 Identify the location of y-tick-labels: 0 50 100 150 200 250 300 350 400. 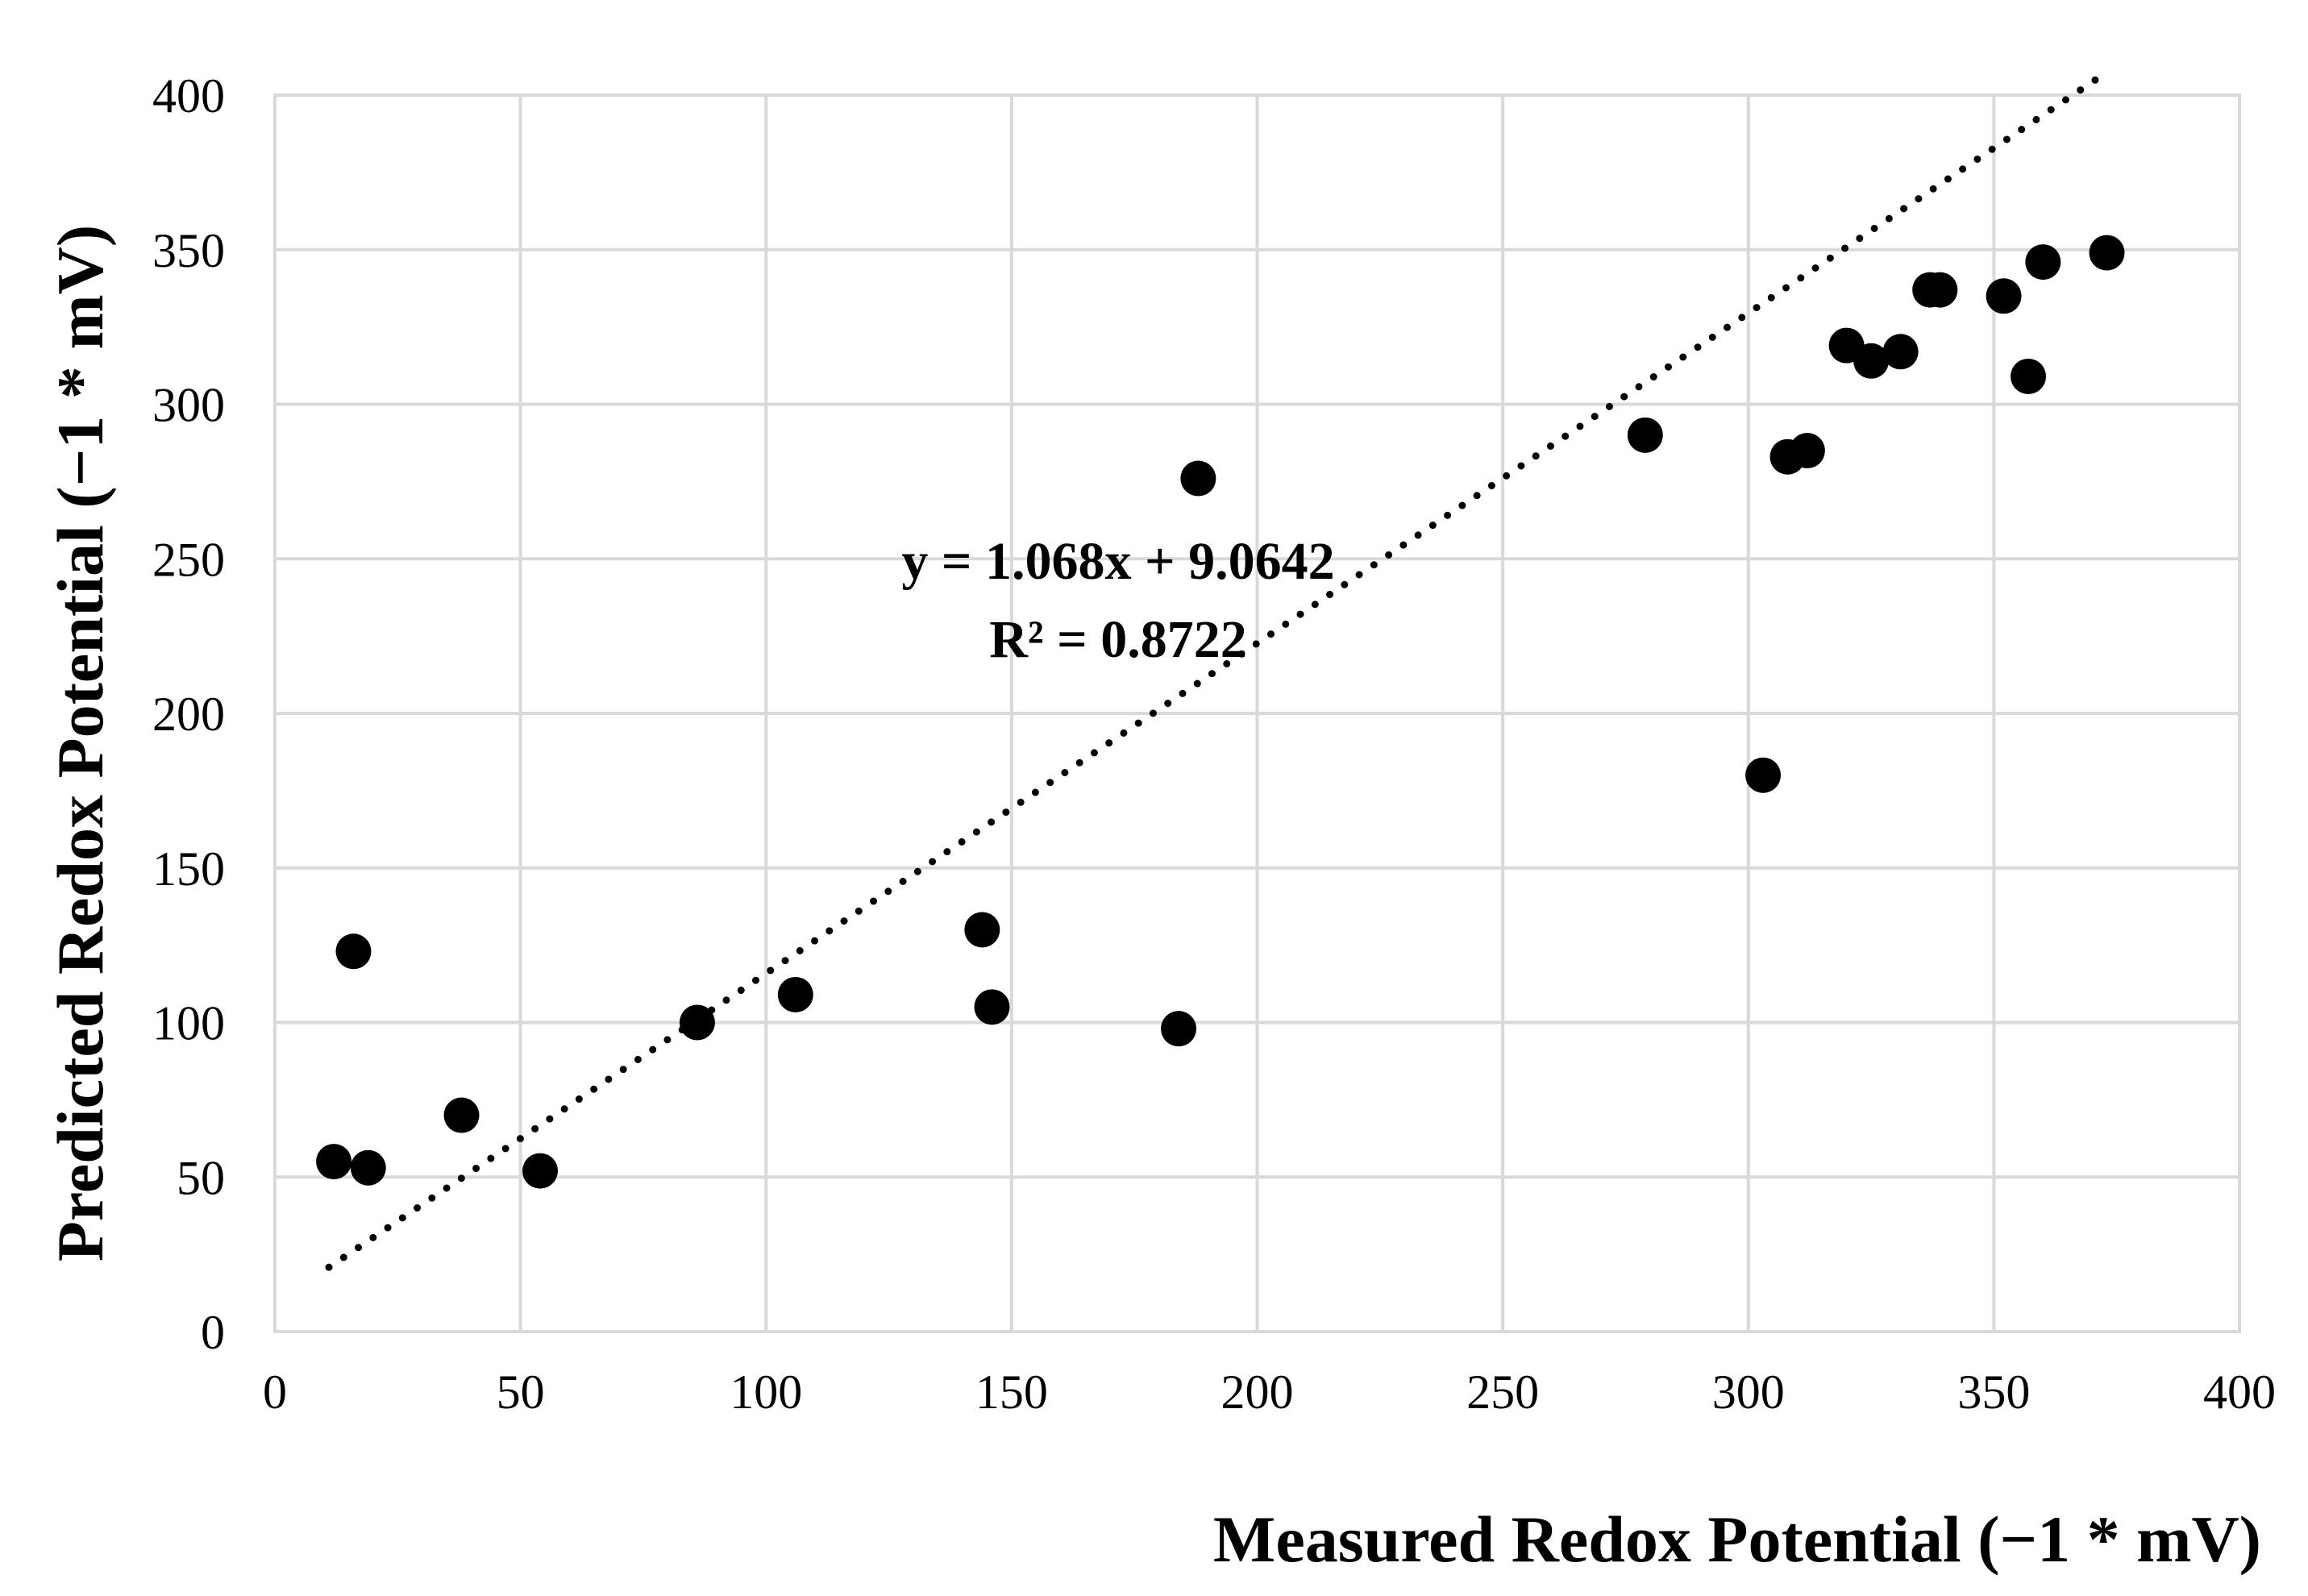
(189, 714).